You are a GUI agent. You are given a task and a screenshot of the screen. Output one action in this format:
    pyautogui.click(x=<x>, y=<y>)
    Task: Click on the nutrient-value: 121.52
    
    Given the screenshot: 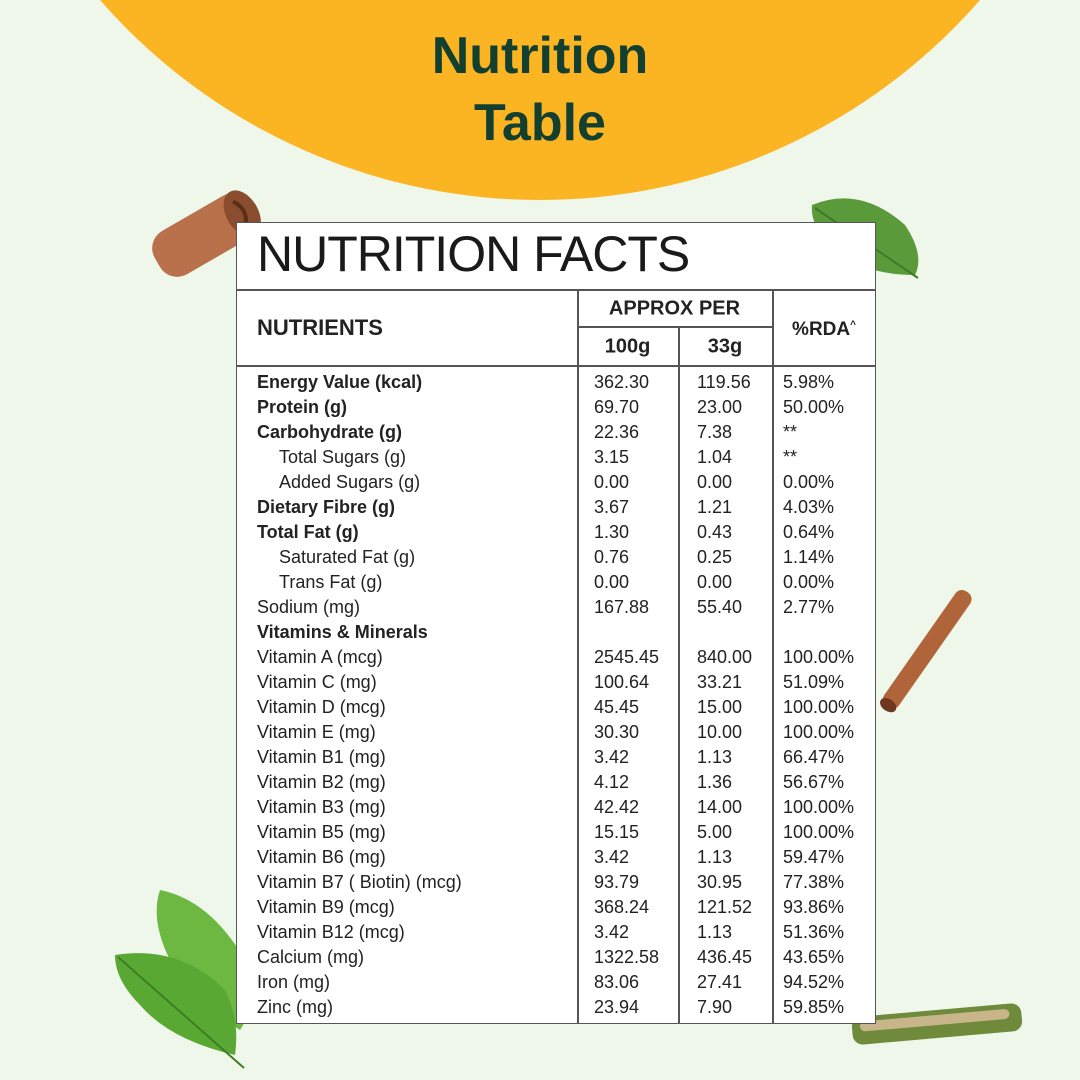 What is the action you would take?
    pyautogui.click(x=725, y=907)
    